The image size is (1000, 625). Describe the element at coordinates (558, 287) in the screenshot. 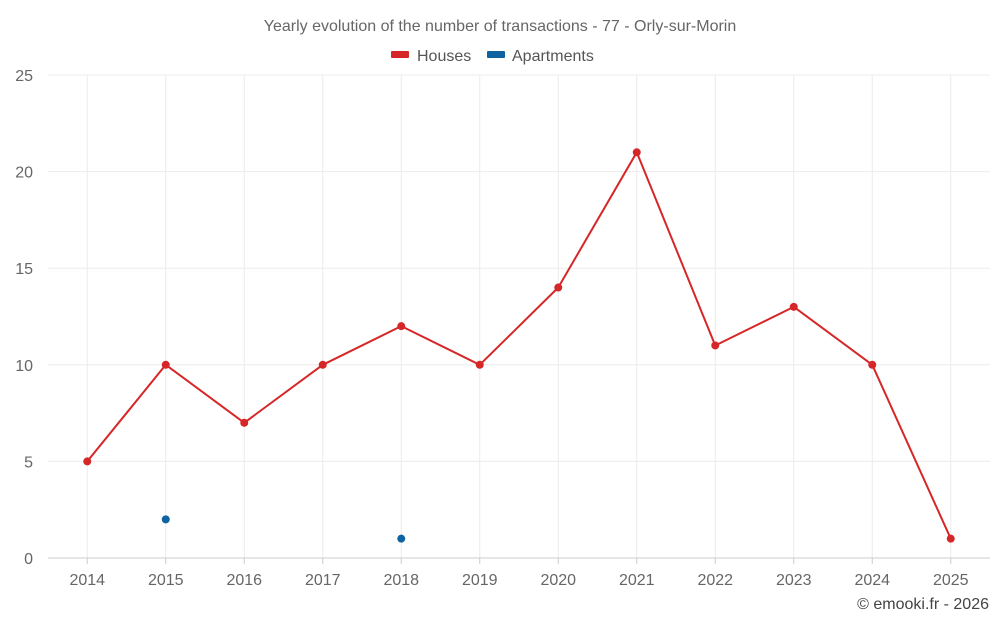

I see `data-point-houses-2020` at that location.